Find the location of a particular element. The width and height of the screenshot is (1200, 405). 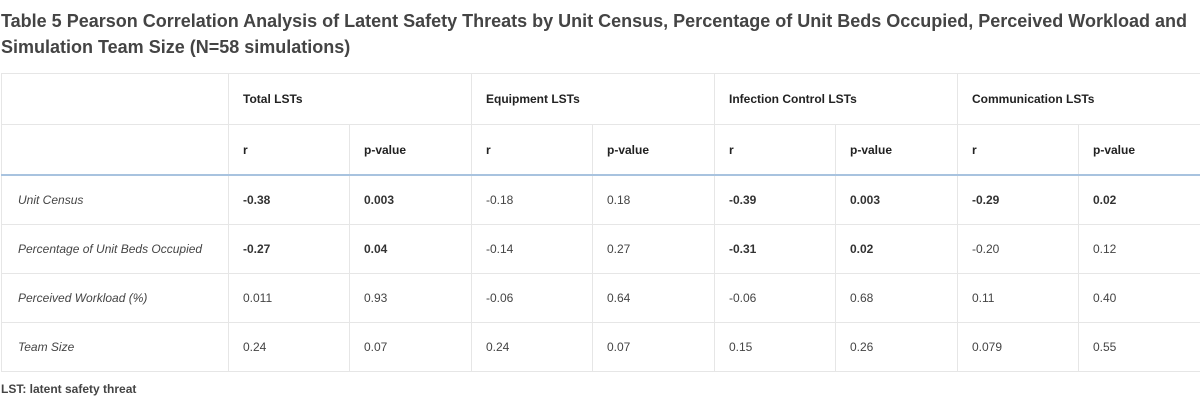

p-value-cell: 0.93 is located at coordinates (410, 298).